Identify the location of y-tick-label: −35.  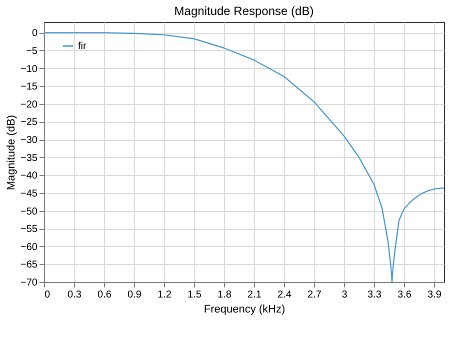
(29, 158).